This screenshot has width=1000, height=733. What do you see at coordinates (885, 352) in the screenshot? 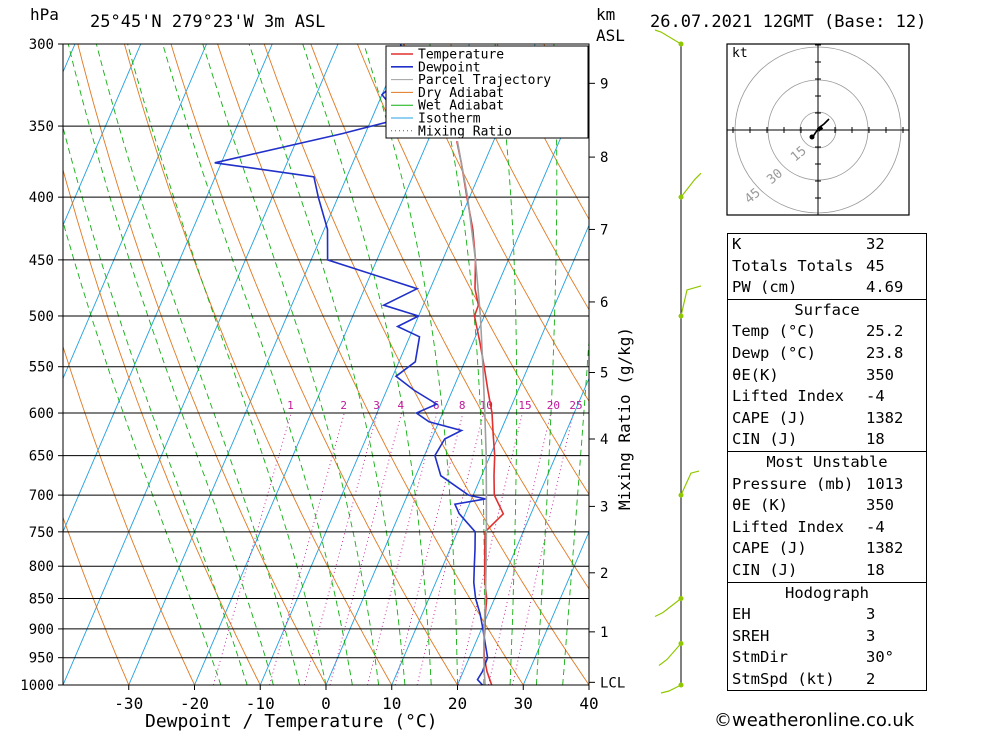
I see `indices-value: 23.8` at bounding box center [885, 352].